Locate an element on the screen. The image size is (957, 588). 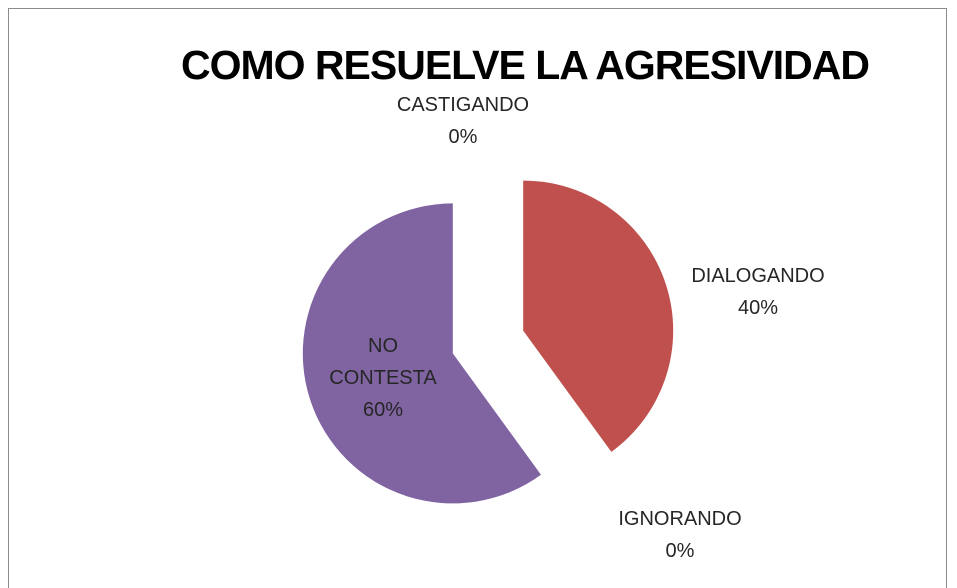
data-label: IGNORANDO 0% is located at coordinates (680, 535).